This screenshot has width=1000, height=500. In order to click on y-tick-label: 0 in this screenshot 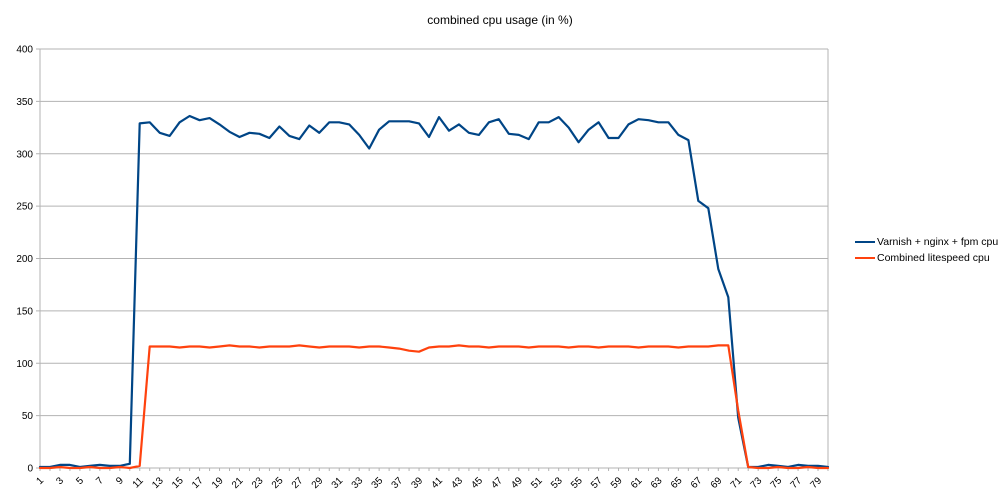, I will do `click(30, 469)`.